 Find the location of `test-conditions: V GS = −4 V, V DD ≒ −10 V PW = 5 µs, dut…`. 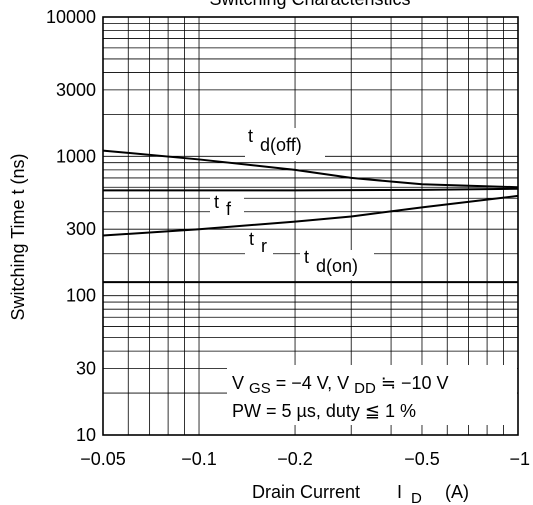

test-conditions: V GS = −4 V, V DD ≒ −10 V PW = 5 µs, dut… is located at coordinates (372, 395).